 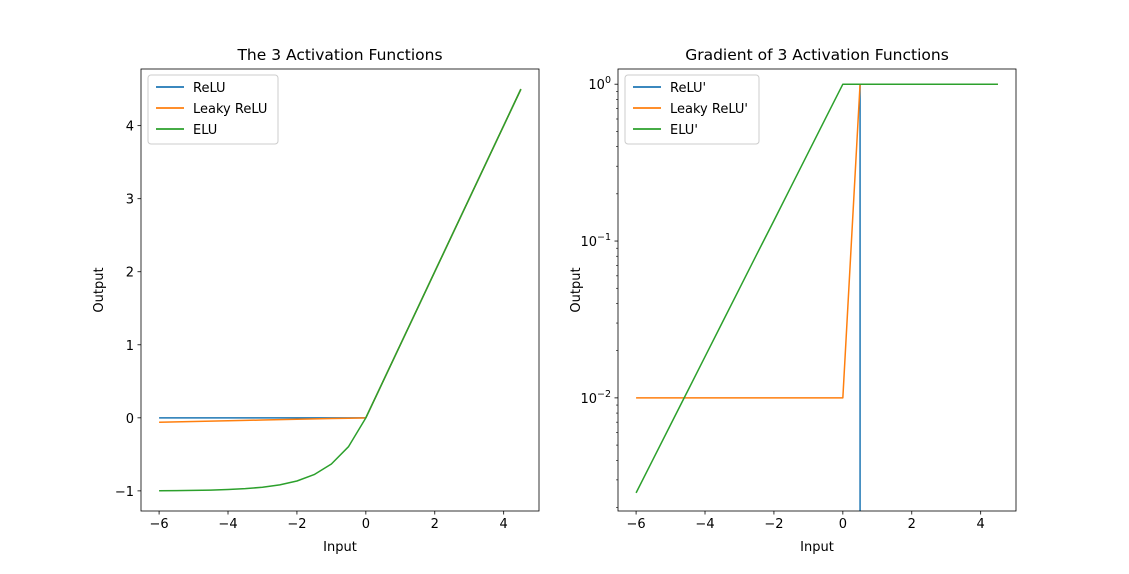 What do you see at coordinates (817, 55) in the screenshot?
I see `chart-title: Gradient of 3 Activation Functions` at bounding box center [817, 55].